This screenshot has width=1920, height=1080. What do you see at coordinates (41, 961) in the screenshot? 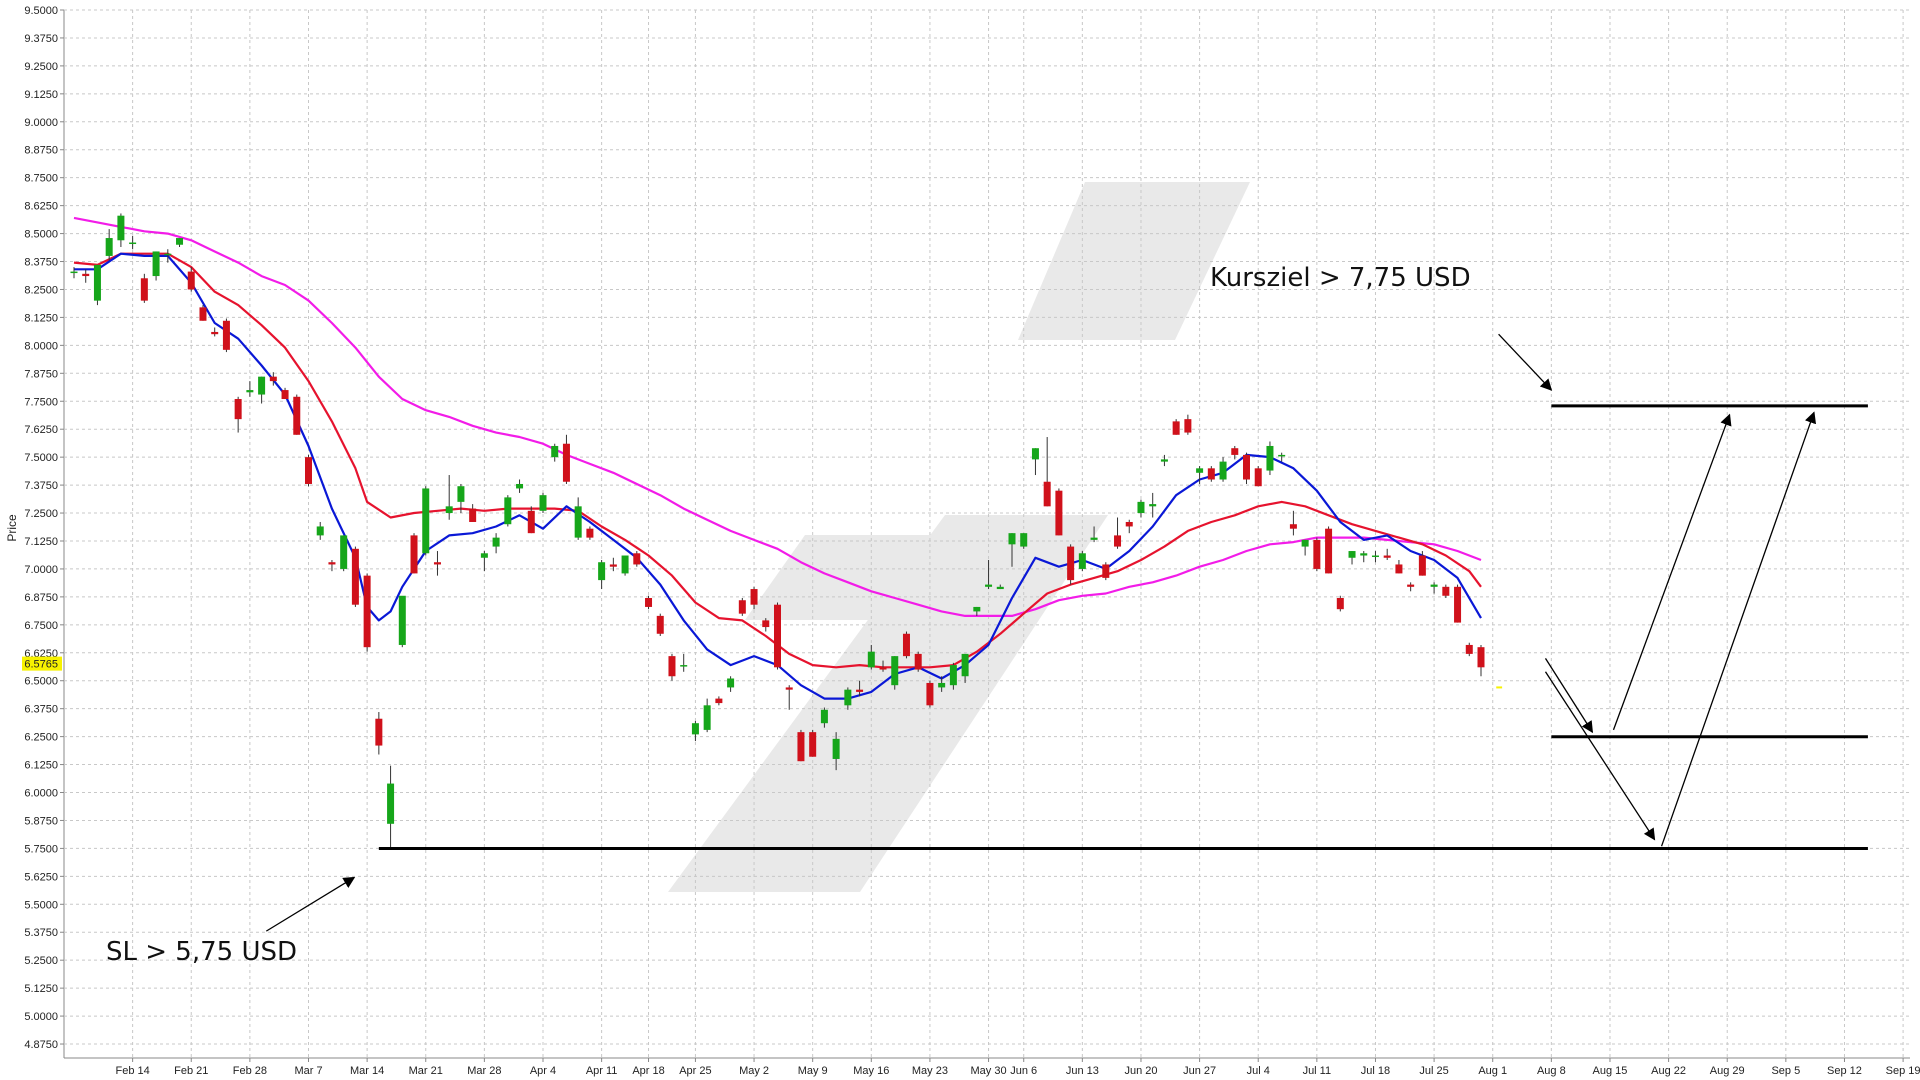
I see `y-tick-label: 5.2500` at bounding box center [41, 961].